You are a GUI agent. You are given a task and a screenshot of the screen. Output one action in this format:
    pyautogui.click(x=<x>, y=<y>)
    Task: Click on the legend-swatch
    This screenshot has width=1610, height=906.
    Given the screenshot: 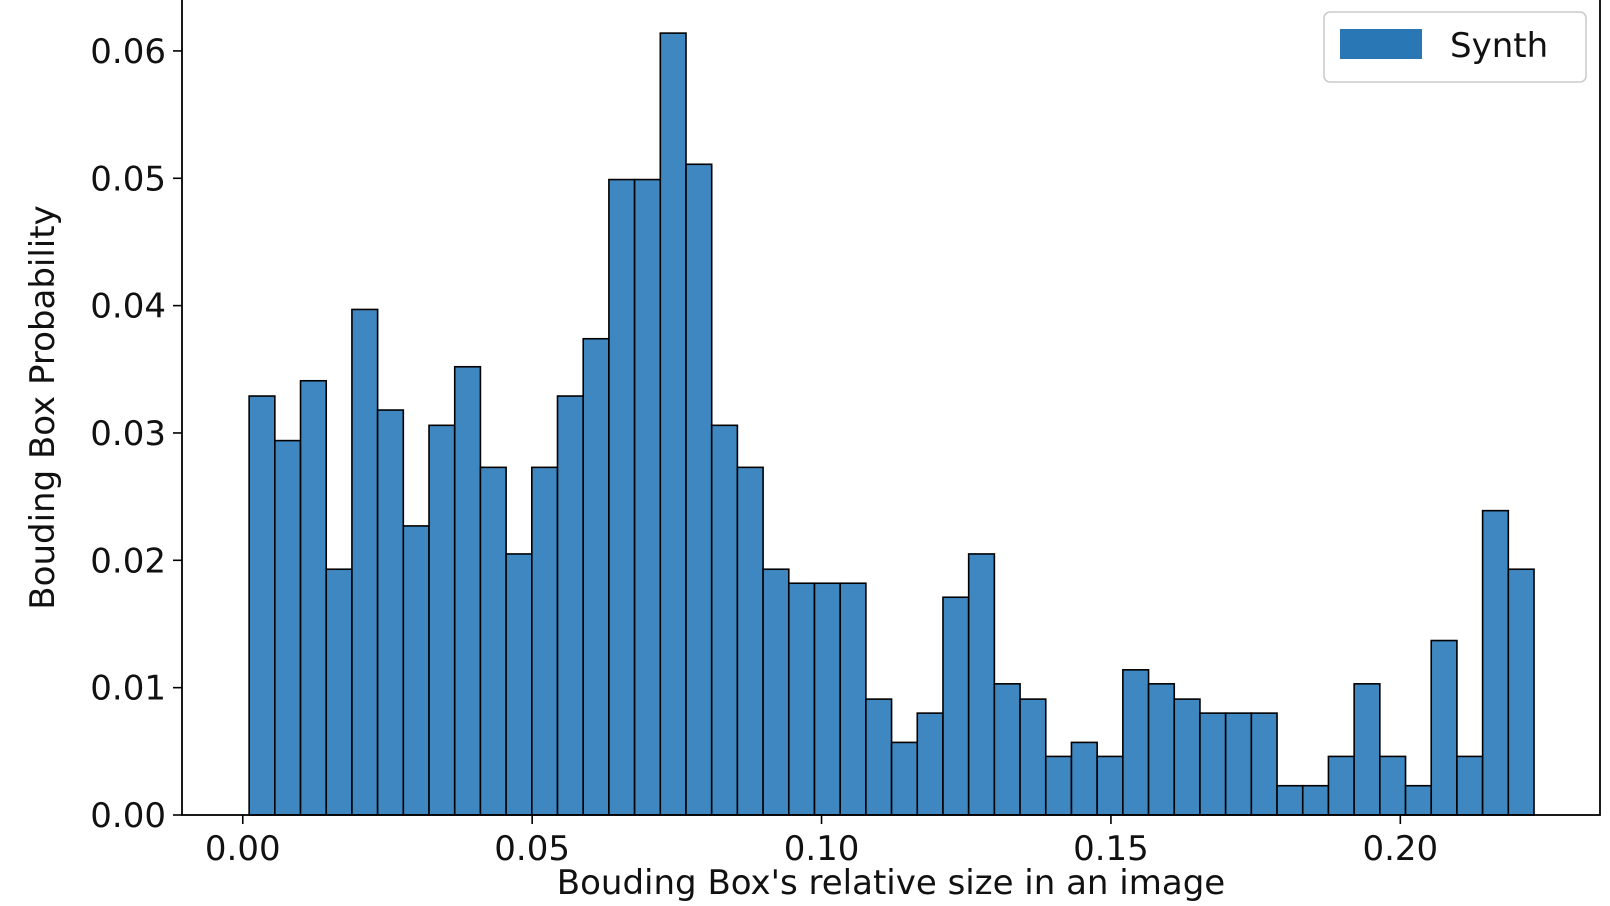 What is the action you would take?
    pyautogui.click(x=1381, y=44)
    